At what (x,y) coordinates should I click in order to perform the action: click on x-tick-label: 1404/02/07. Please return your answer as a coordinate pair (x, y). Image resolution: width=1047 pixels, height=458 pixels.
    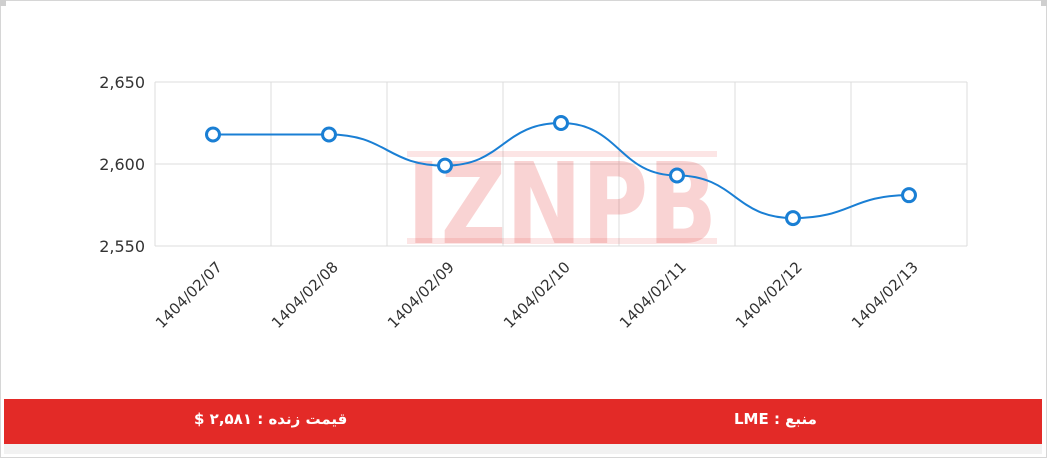
    Looking at the image, I should click on (189, 295).